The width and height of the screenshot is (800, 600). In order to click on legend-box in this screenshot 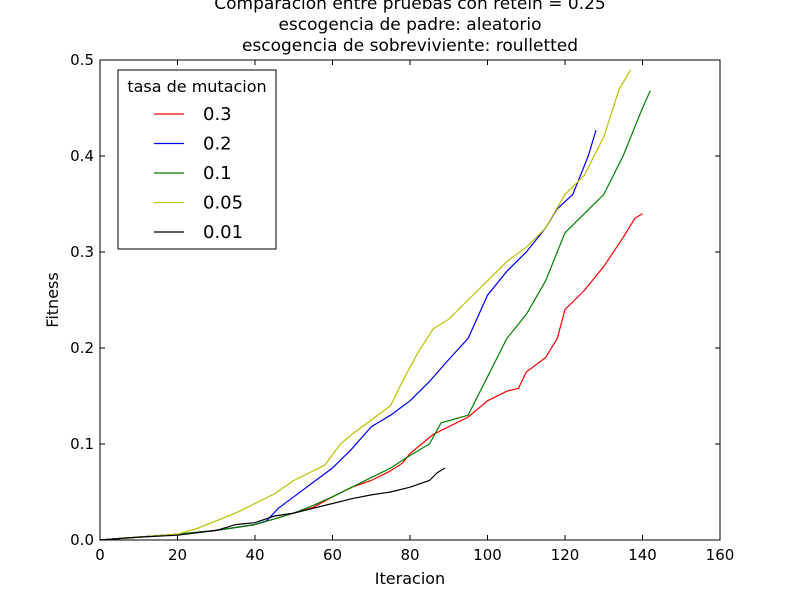, I will do `click(197, 159)`.